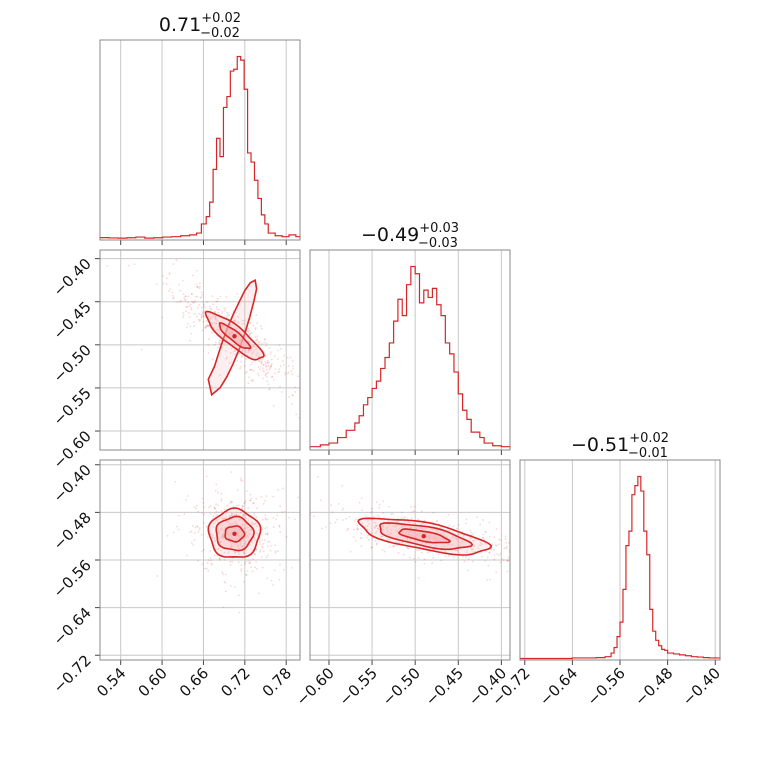 The height and width of the screenshot is (760, 760). Describe the element at coordinates (558, 686) in the screenshot. I see `x-tick-label: −0.64` at that location.